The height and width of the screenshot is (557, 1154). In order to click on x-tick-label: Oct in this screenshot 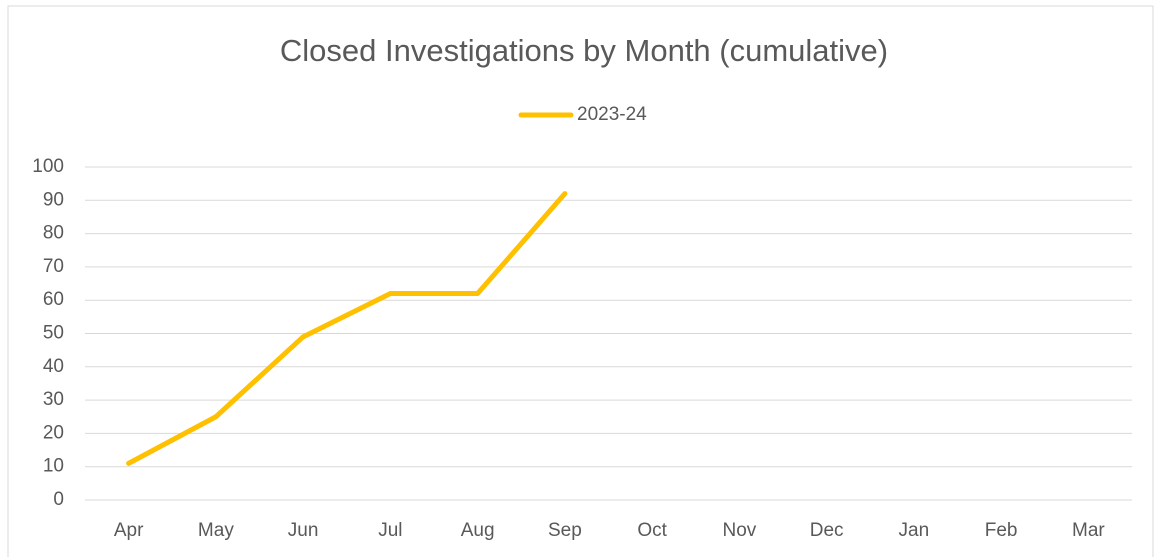, I will do `click(652, 530)`.